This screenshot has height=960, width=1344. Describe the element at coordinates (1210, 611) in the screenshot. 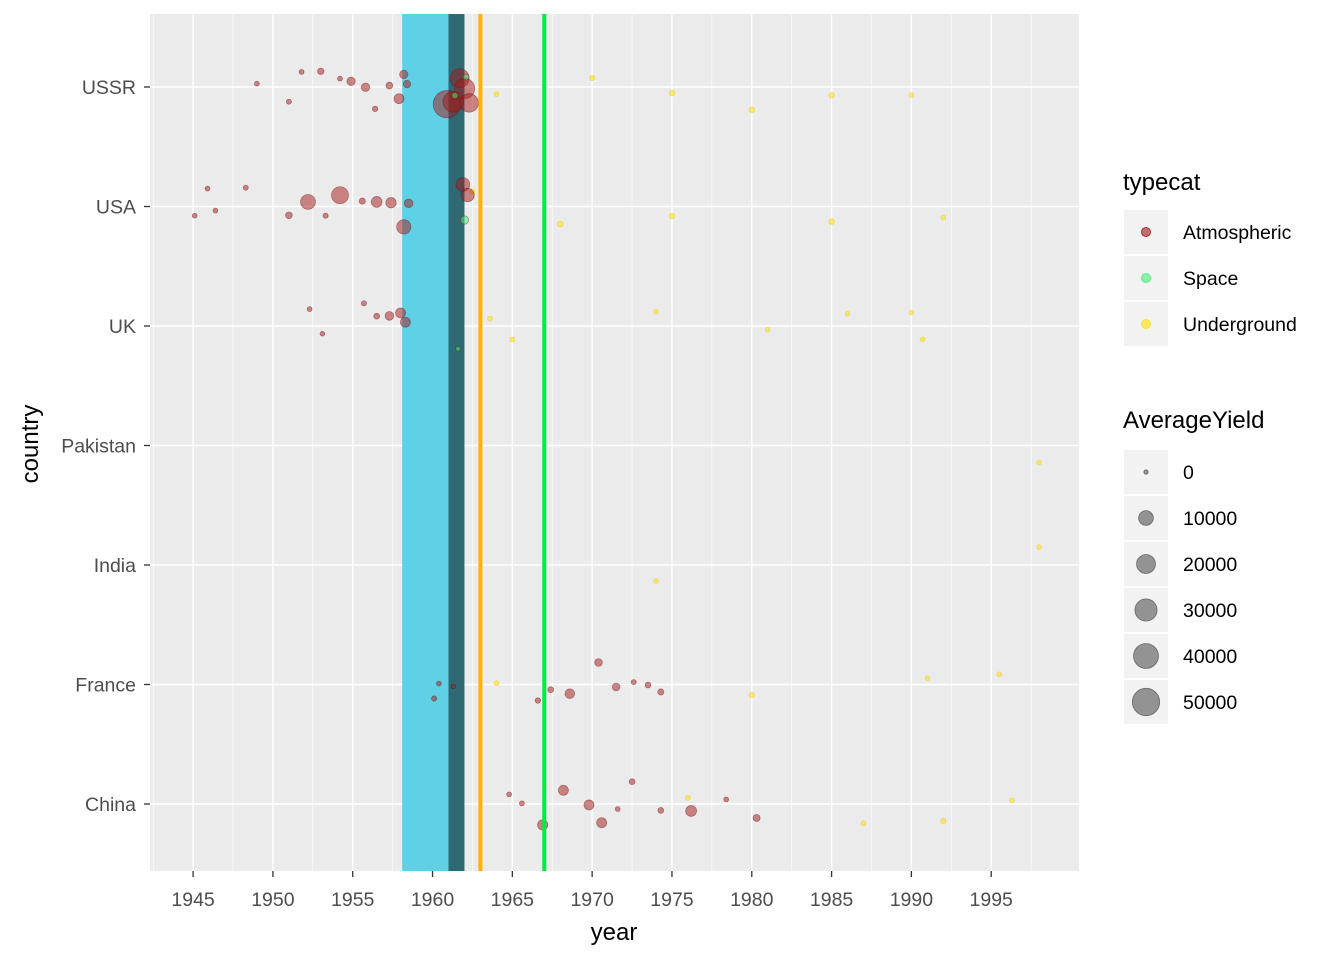

I see `legend-size-label: 30000` at that location.